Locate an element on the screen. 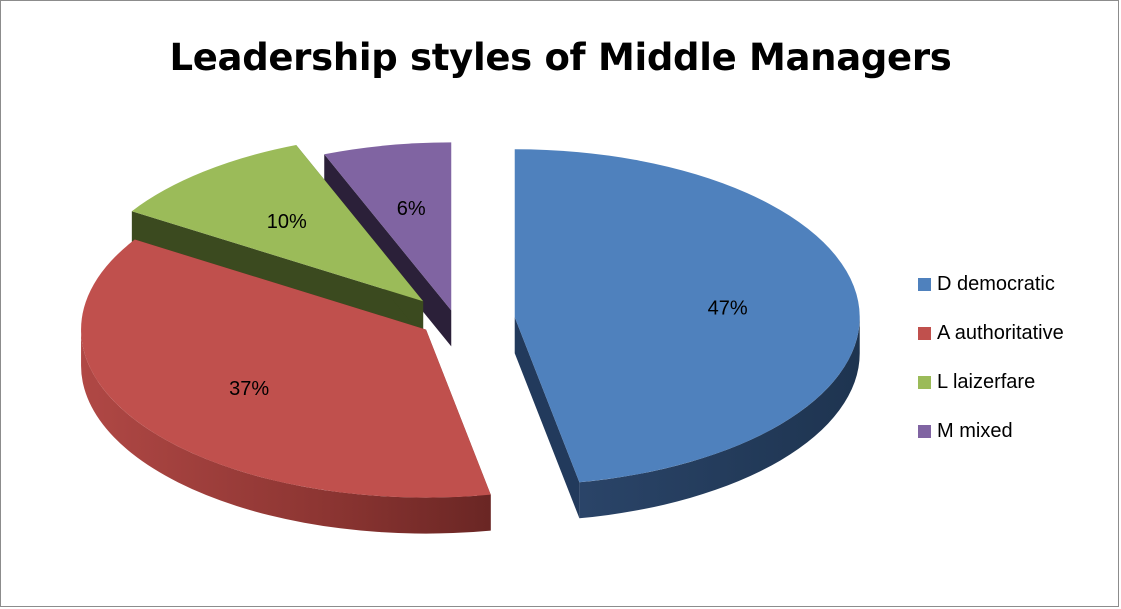 The height and width of the screenshot is (609, 1121). data-label-laizerfare: 10% is located at coordinates (287, 222).